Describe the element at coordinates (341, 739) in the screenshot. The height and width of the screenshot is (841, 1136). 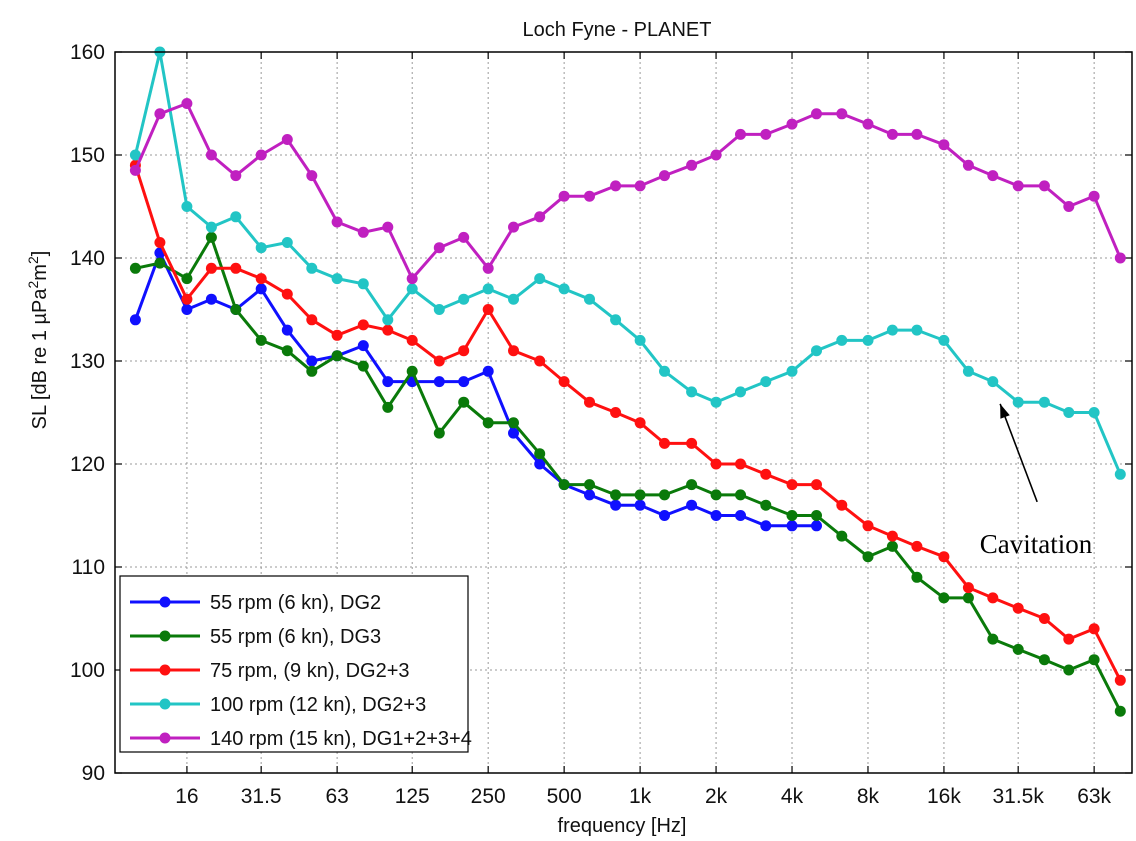
I see `legend-label: 140 rpm (15 kn), DG1+2+3+4` at that location.